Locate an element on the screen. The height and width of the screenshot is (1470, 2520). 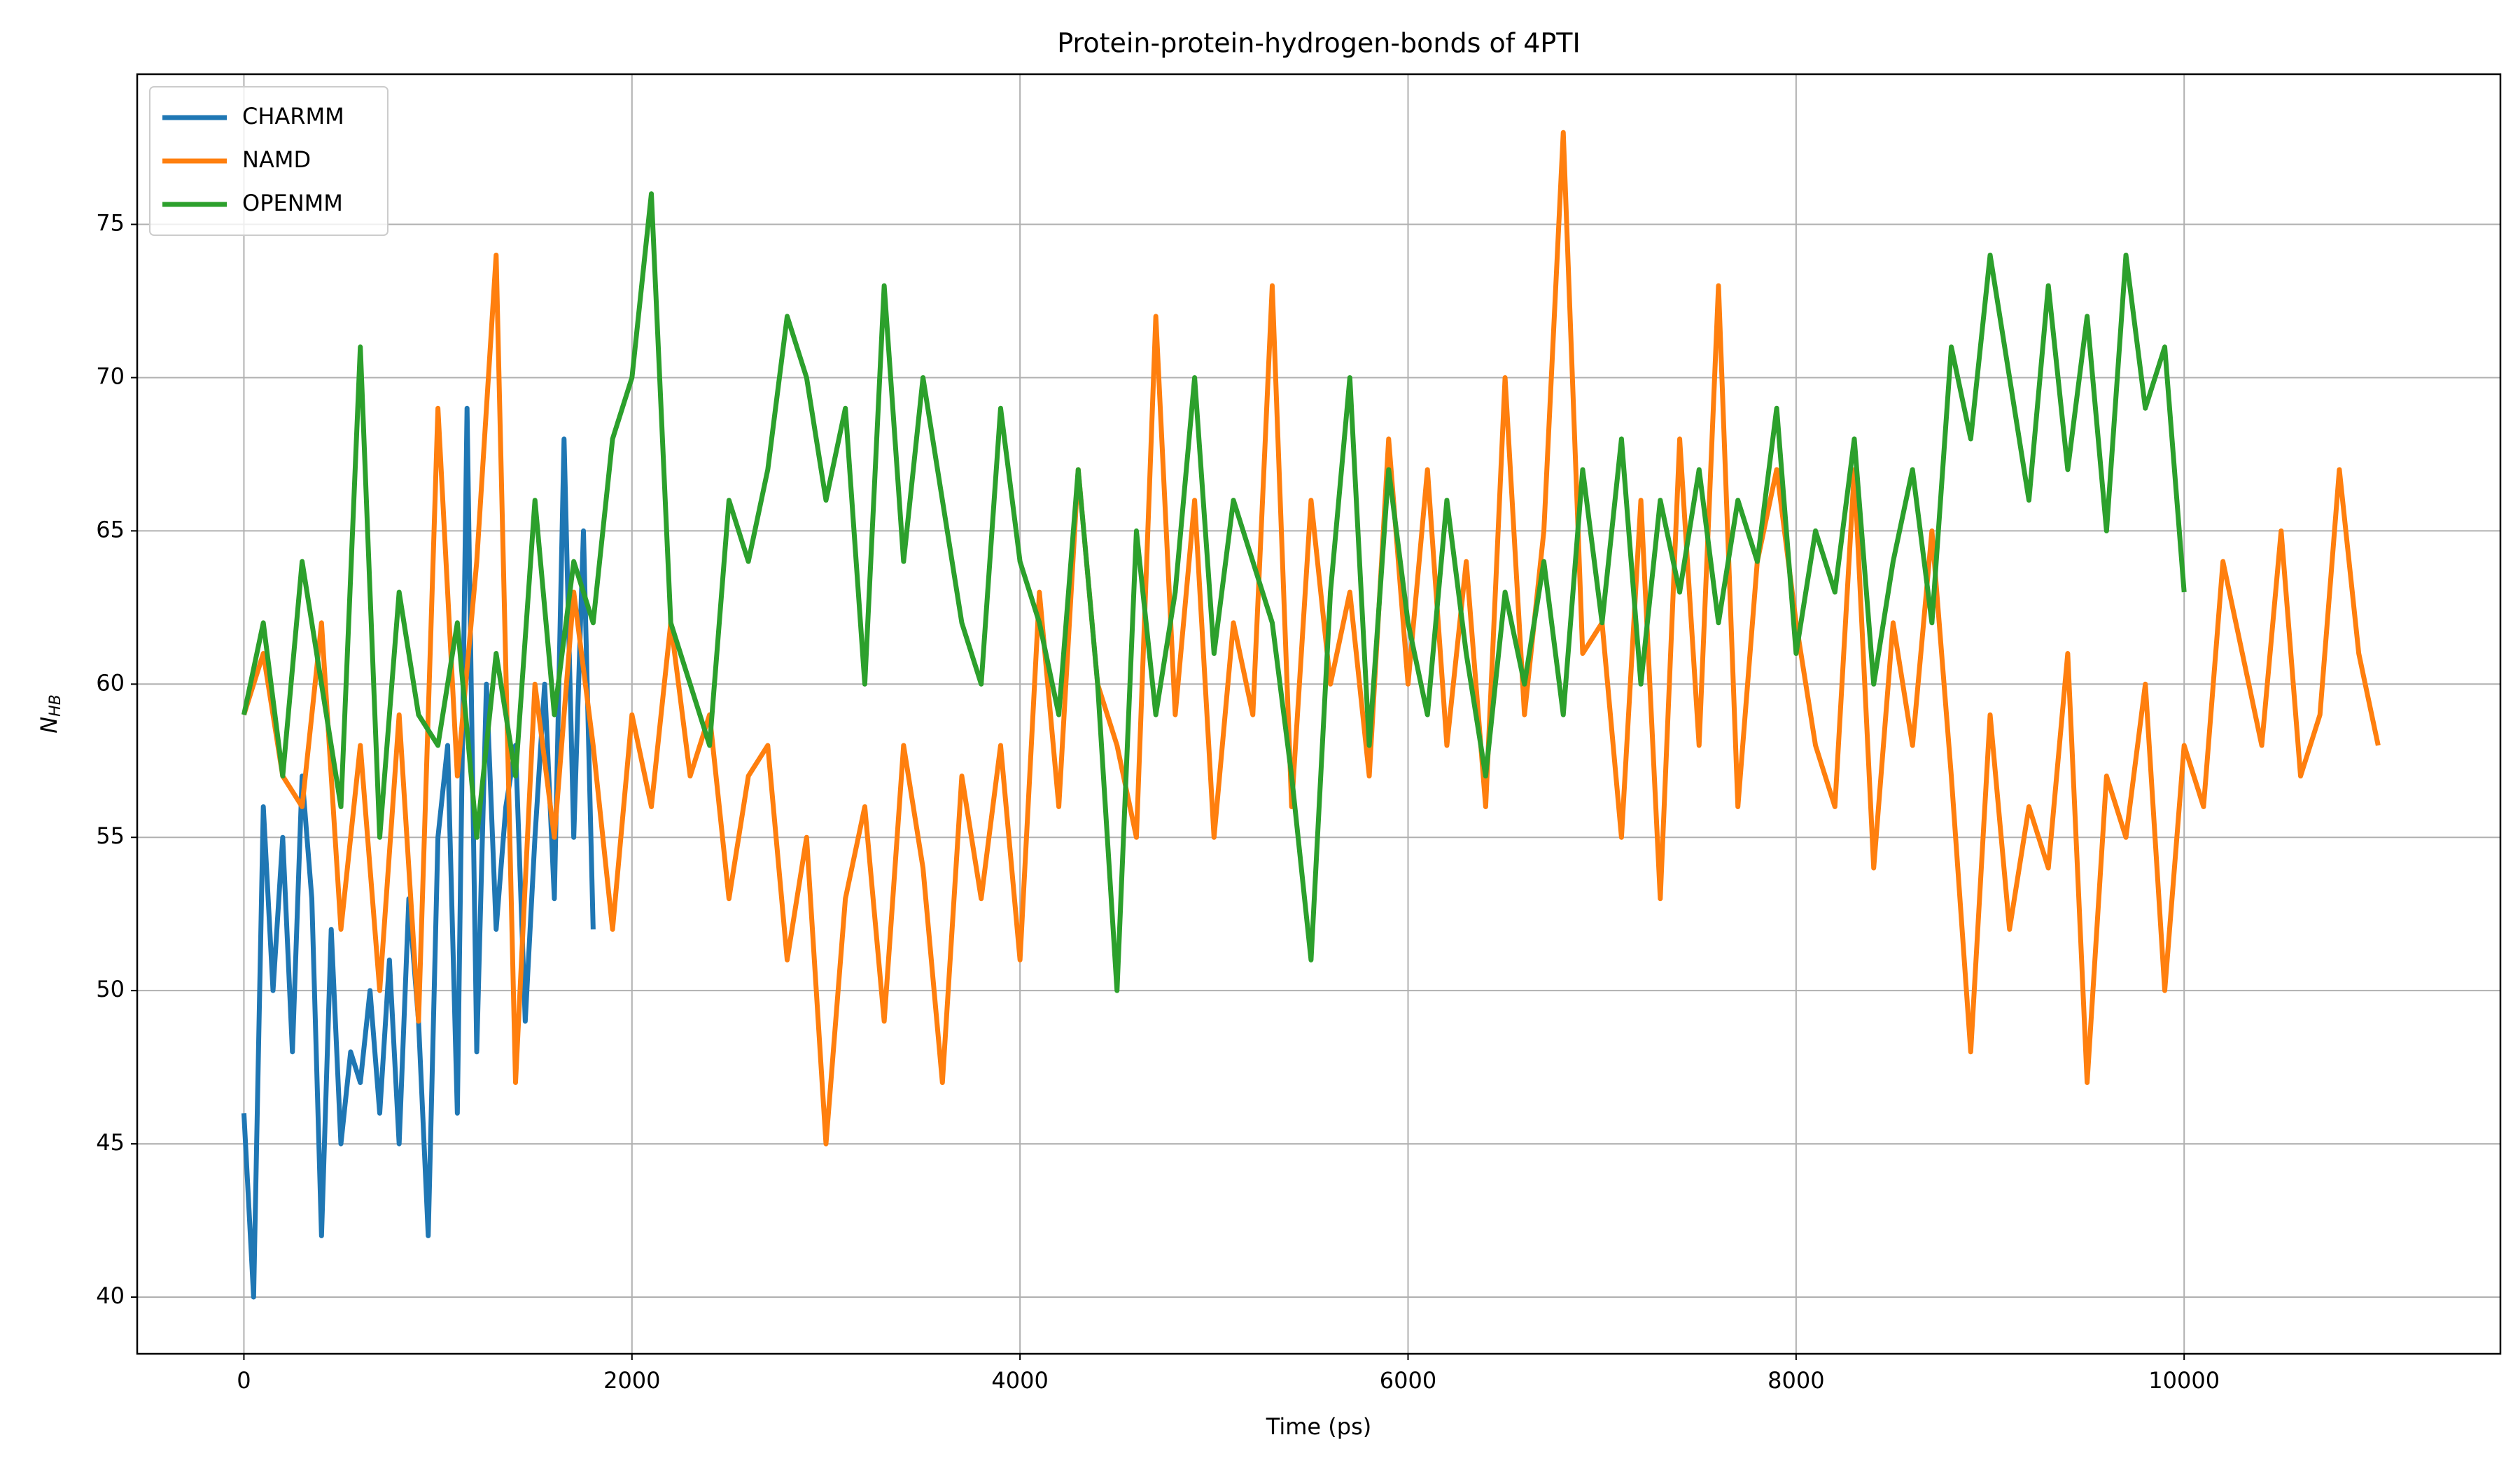
x-axis-label: Time (ps) is located at coordinates (1318, 1426).